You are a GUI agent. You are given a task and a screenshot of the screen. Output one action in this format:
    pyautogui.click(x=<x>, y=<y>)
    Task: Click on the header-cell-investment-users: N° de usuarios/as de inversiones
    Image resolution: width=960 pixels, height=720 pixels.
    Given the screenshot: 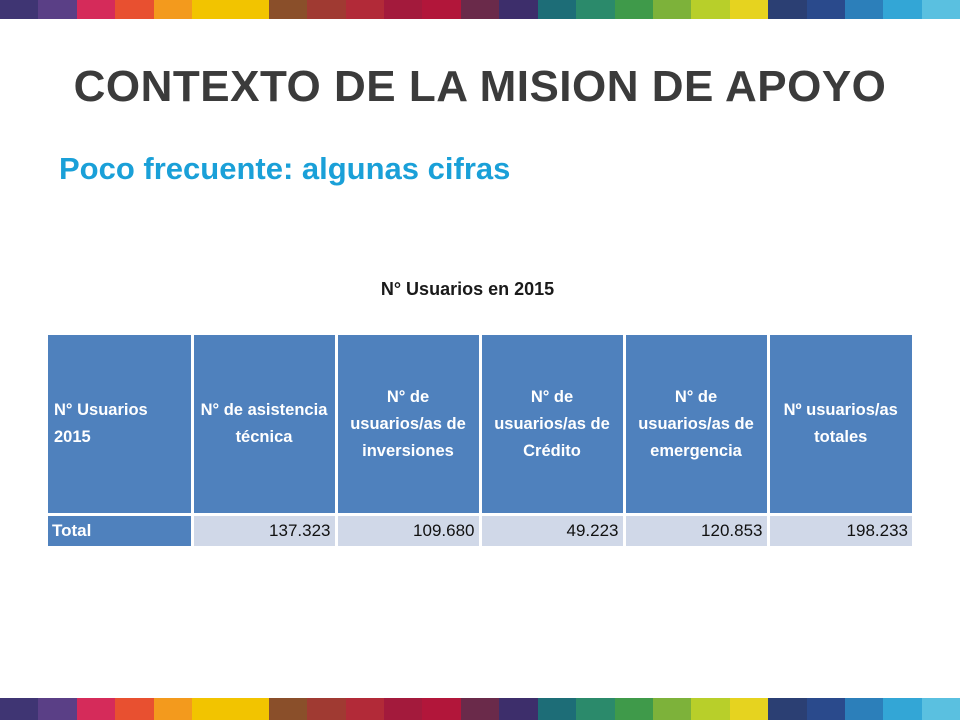 What is the action you would take?
    pyautogui.click(x=409, y=424)
    